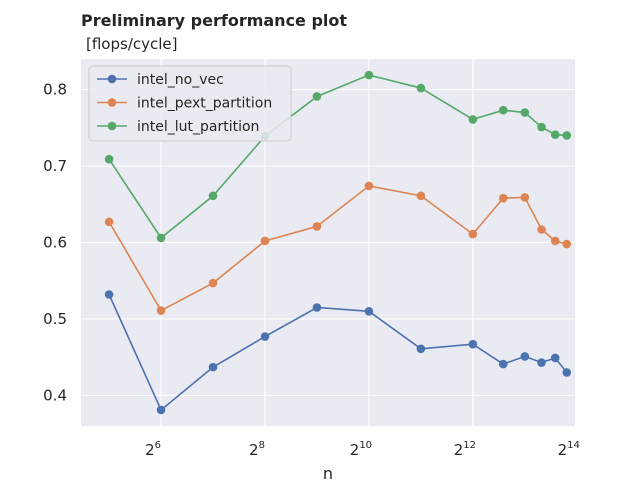 The height and width of the screenshot is (480, 640). I want to click on legend-label: intel_pext_partition, so click(204, 104).